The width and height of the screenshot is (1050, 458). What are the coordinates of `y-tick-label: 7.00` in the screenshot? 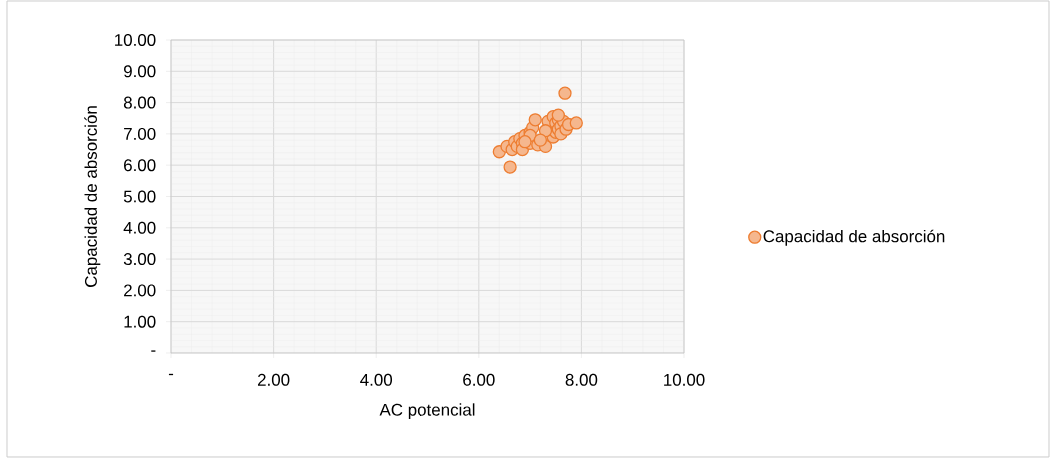 It's located at (140, 133).